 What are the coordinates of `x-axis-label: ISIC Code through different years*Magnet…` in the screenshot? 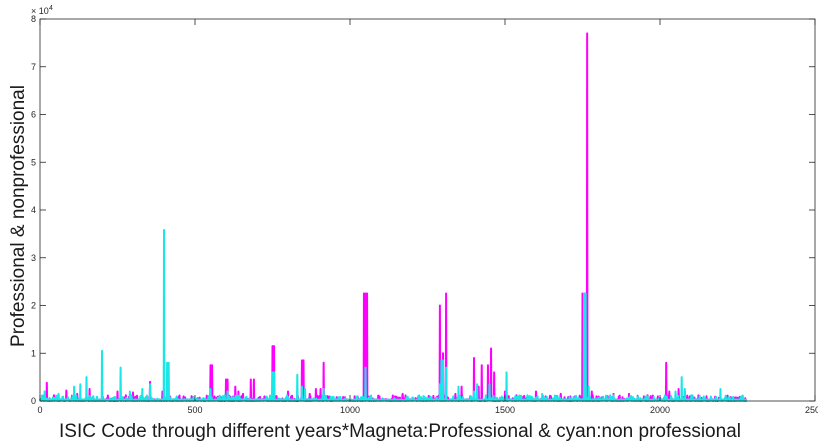 It's located at (400, 431).